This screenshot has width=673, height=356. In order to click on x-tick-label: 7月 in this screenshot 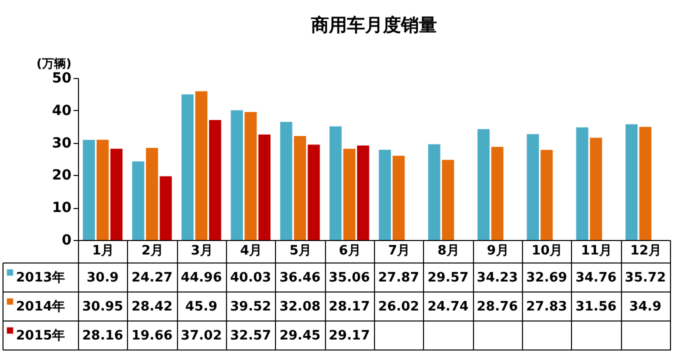, I will do `click(399, 251)`.